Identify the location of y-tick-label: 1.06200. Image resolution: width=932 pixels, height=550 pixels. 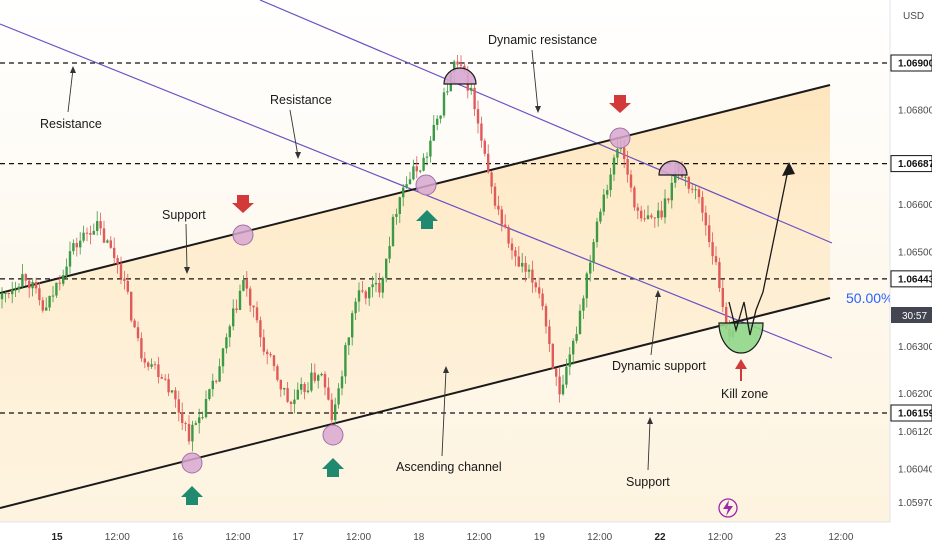
(915, 394).